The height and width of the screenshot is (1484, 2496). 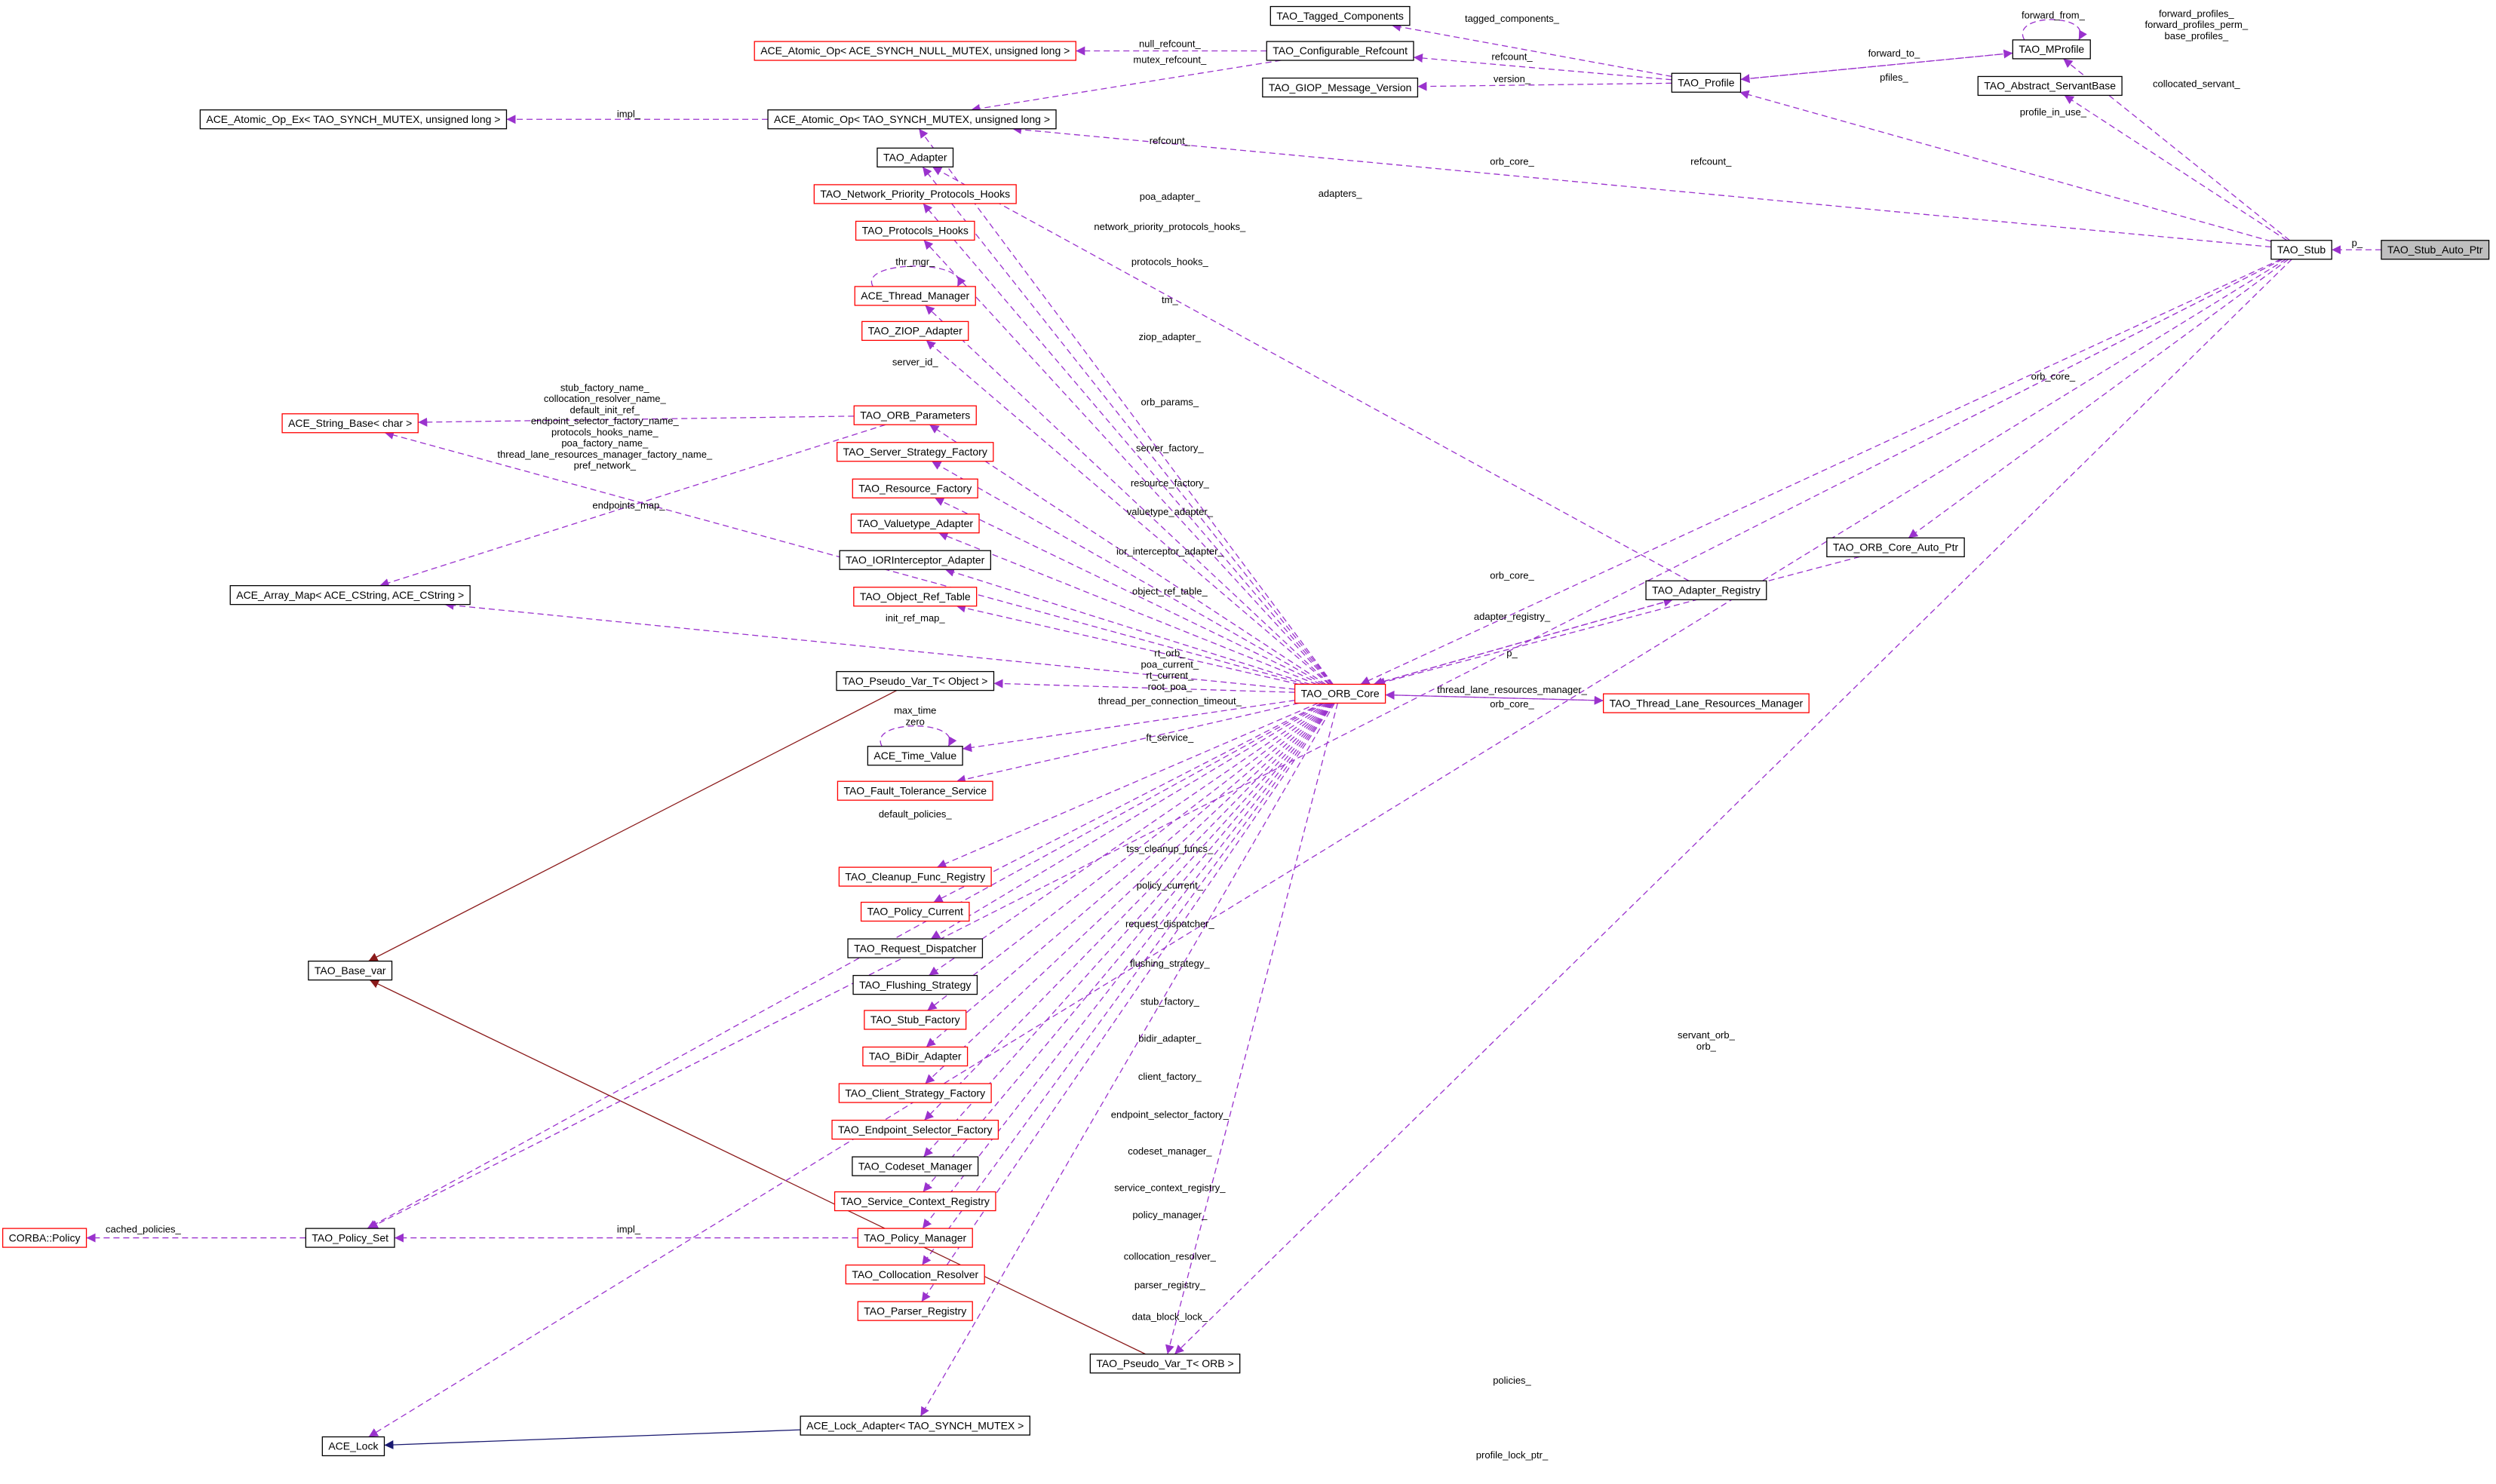 What do you see at coordinates (915, 1311) in the screenshot?
I see `node-label: TAO_Parser_Registry` at bounding box center [915, 1311].